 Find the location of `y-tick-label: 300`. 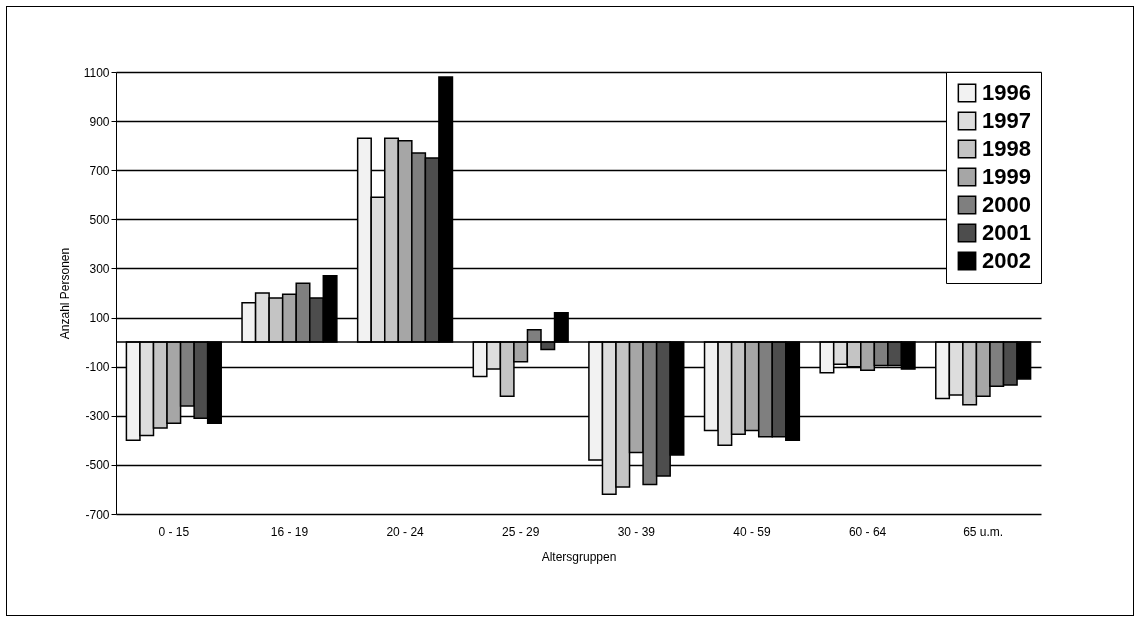

y-tick-label: 300 is located at coordinates (99, 268).